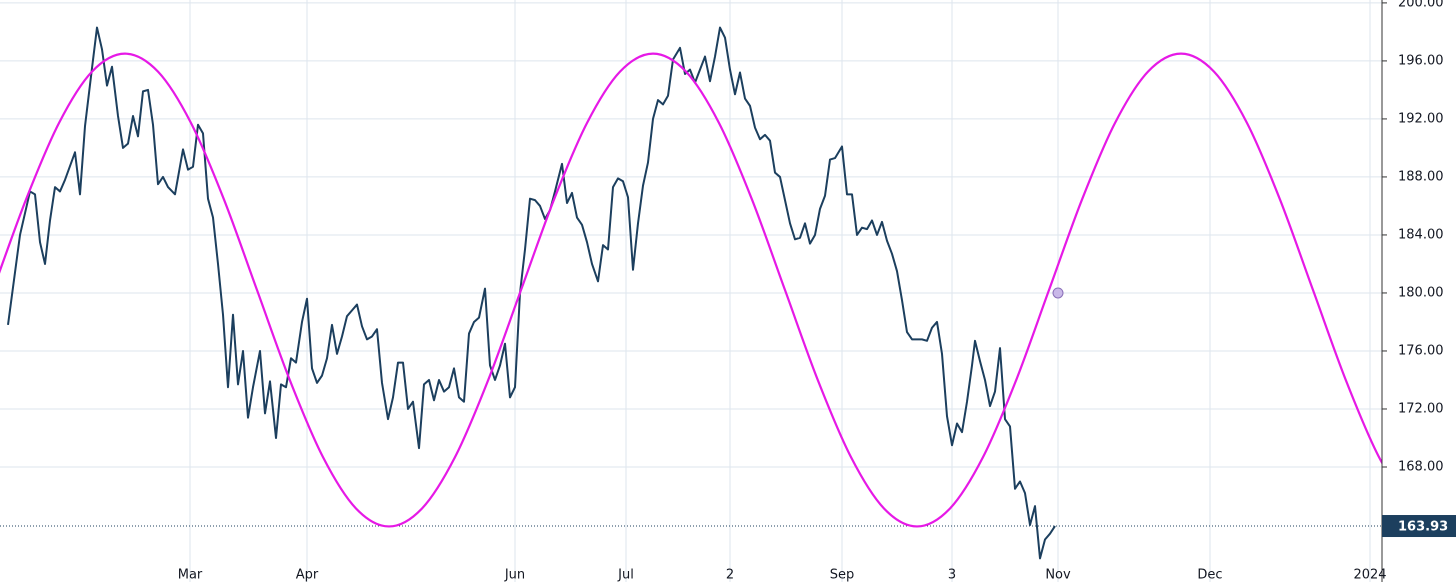 The height and width of the screenshot is (582, 1456). What do you see at coordinates (842, 575) in the screenshot?
I see `x-tick-label: Sep` at bounding box center [842, 575].